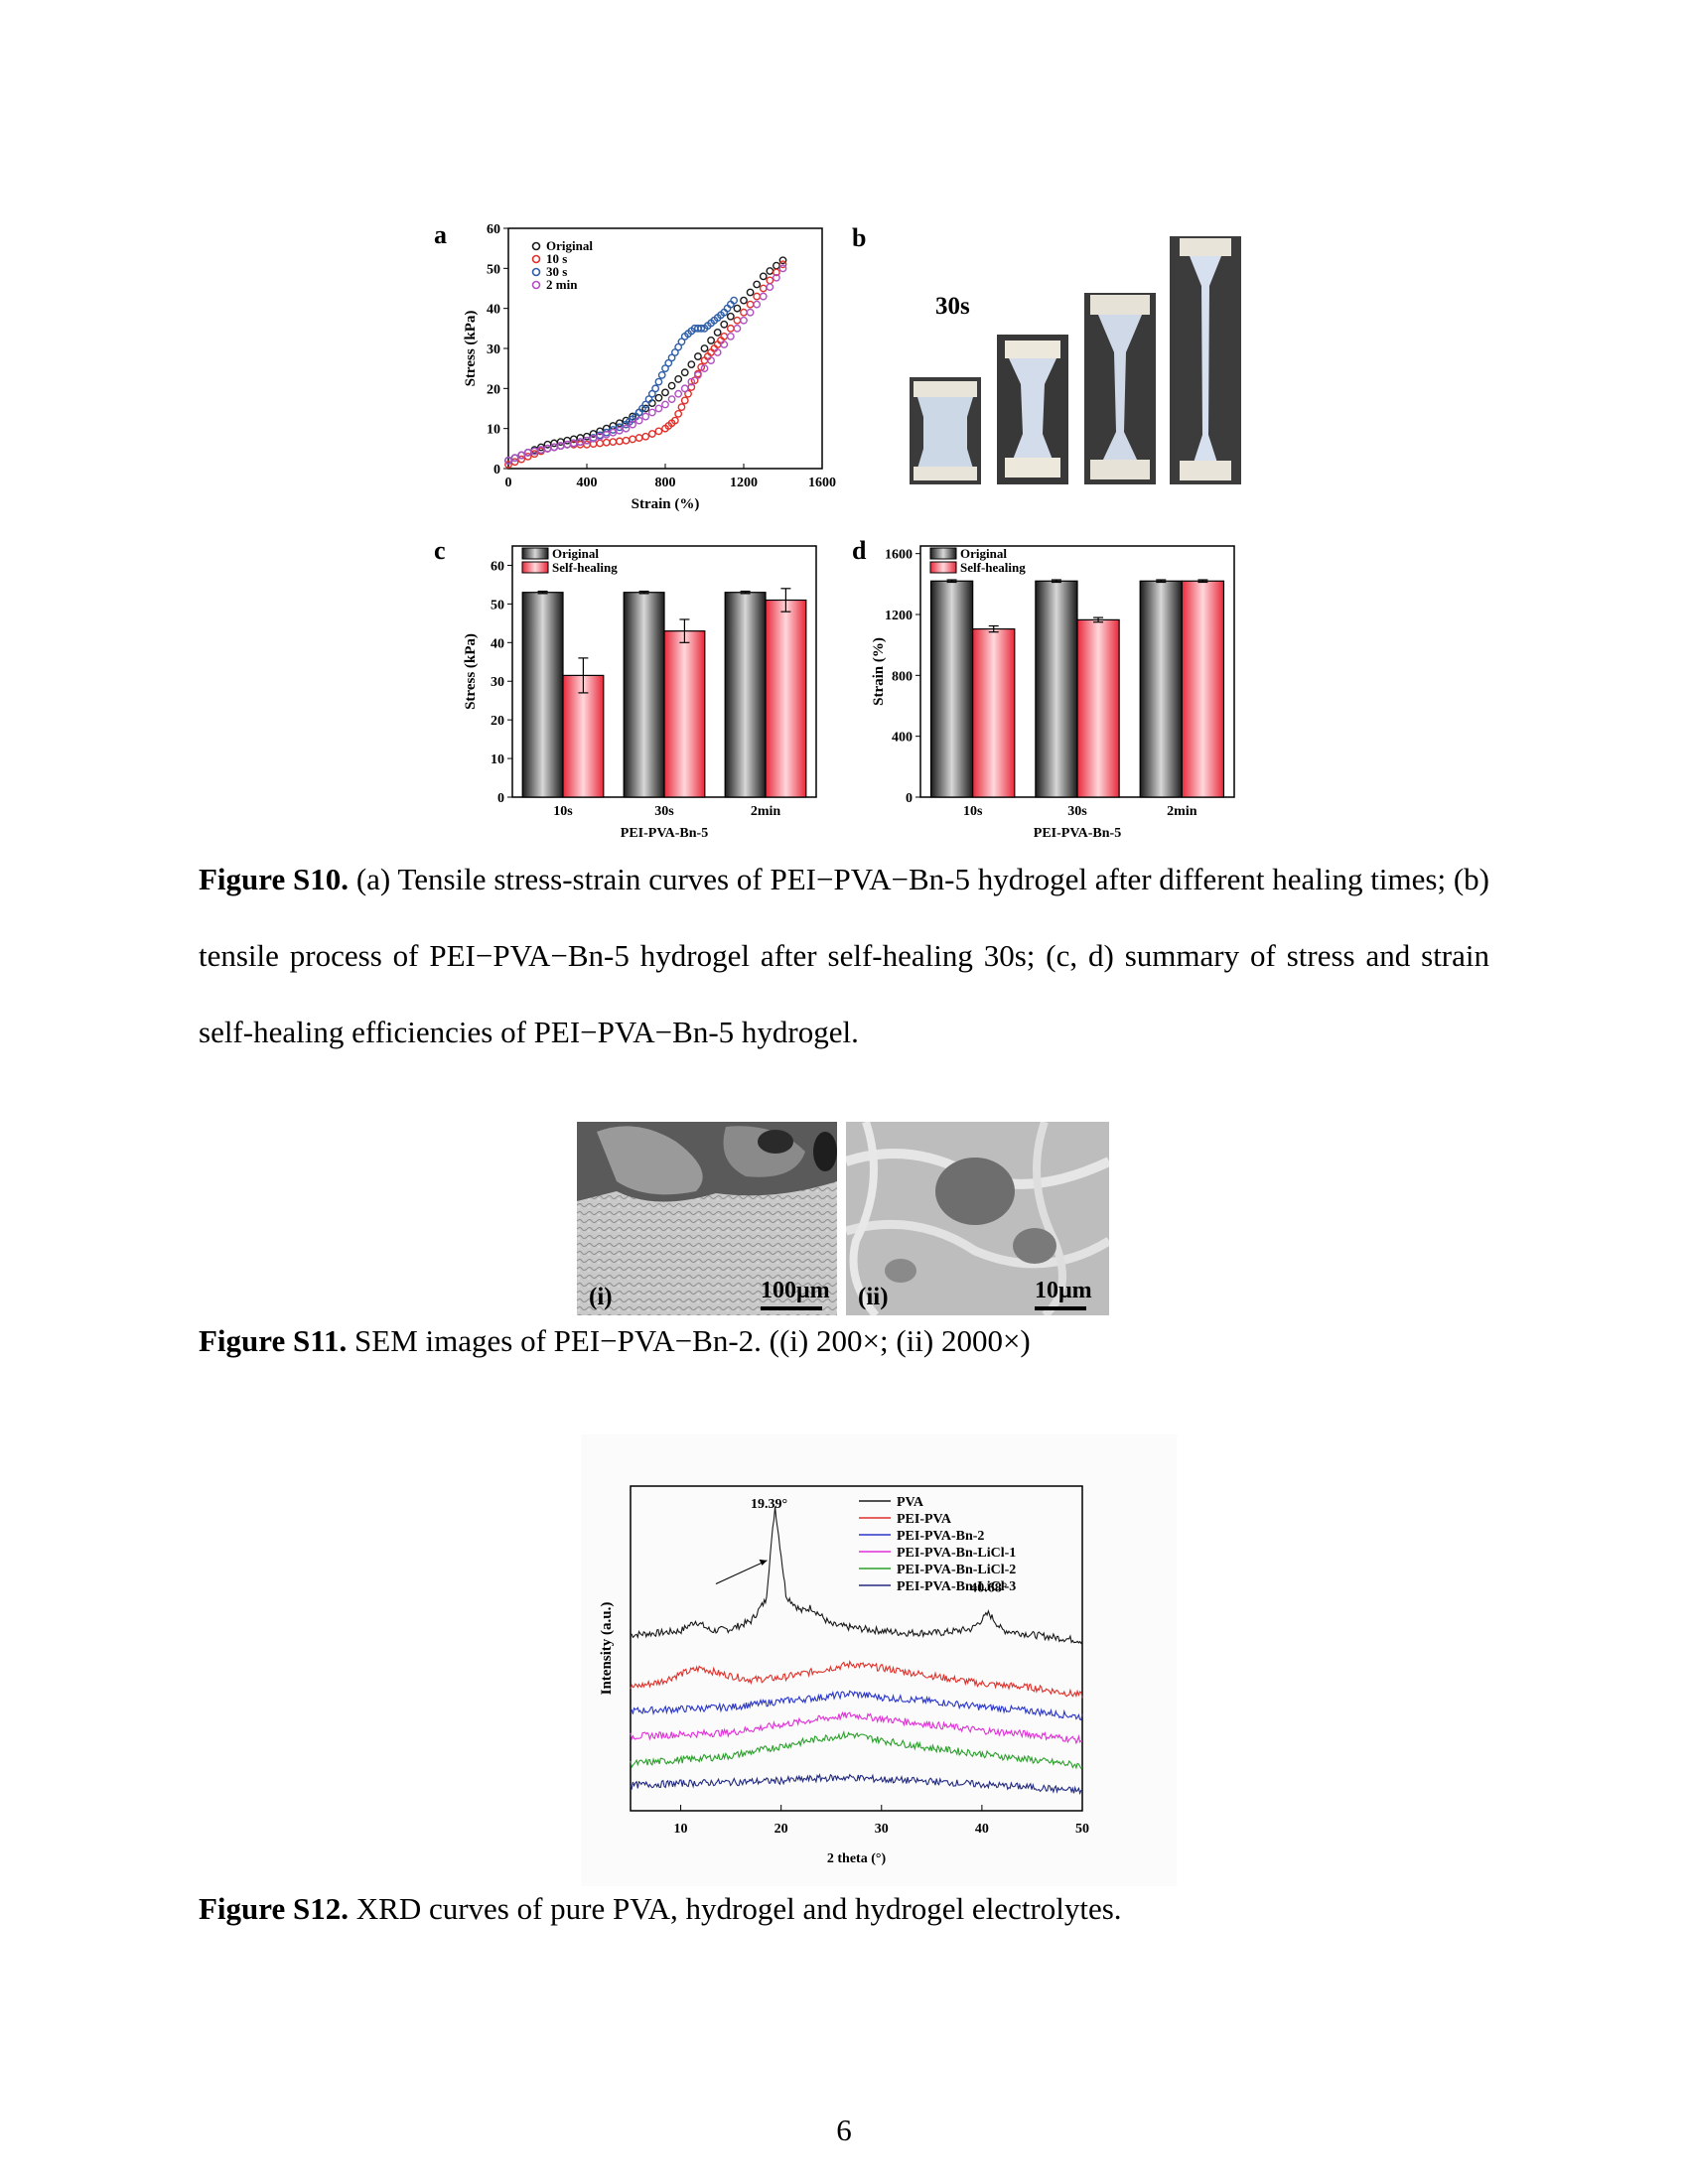 This screenshot has height=2184, width=1688. What do you see at coordinates (575, 553) in the screenshot?
I see `legend-label: Original` at bounding box center [575, 553].